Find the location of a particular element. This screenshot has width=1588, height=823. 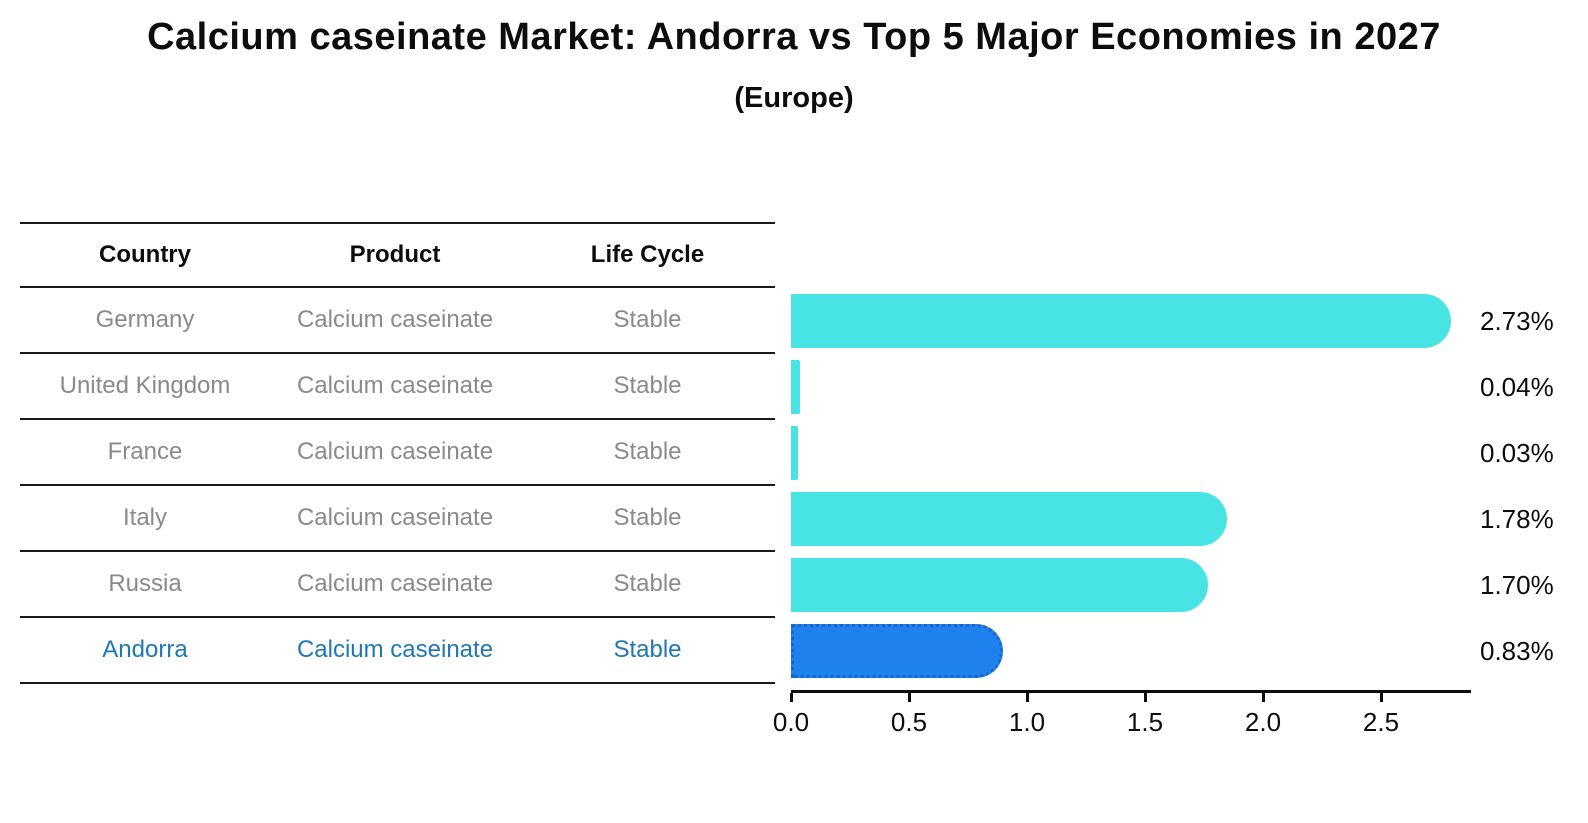

value-label: 0.03% is located at coordinates (1517, 453).